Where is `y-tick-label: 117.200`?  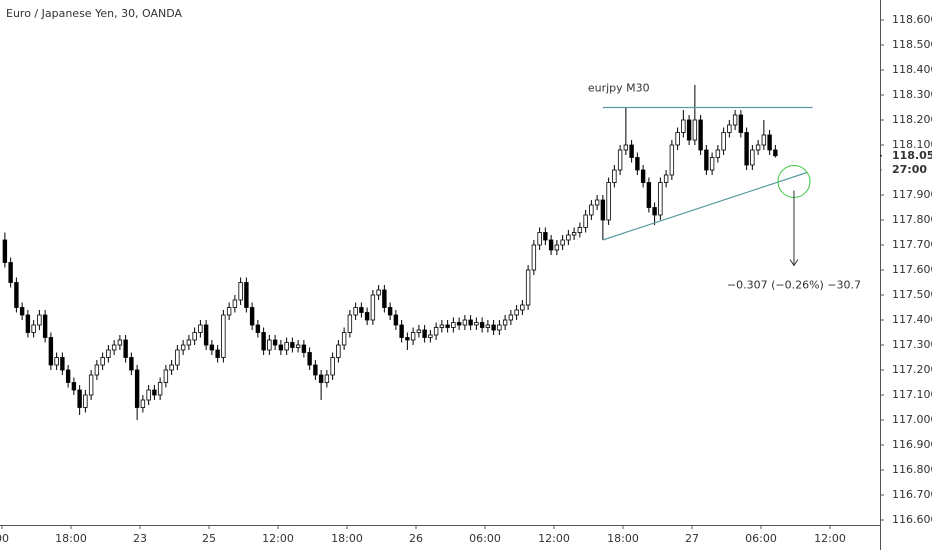
y-tick-label: 117.200 is located at coordinates (912, 369).